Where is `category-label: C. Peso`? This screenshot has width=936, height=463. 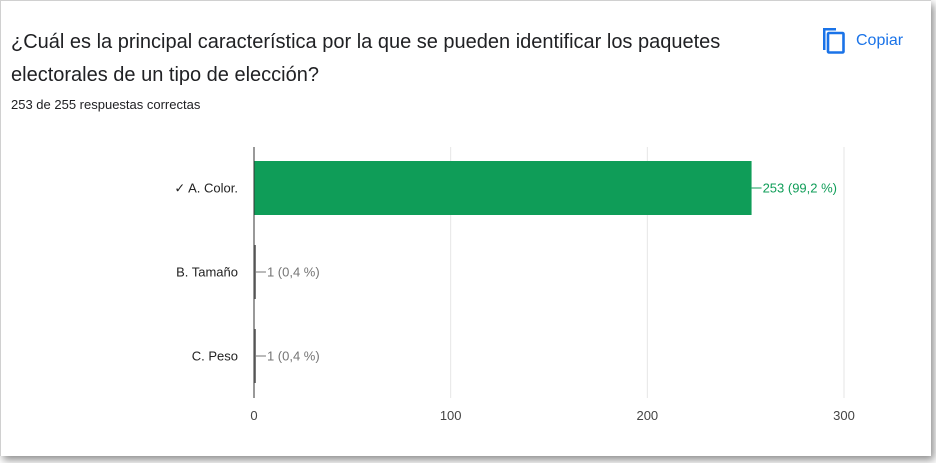
category-label: C. Peso is located at coordinates (215, 356).